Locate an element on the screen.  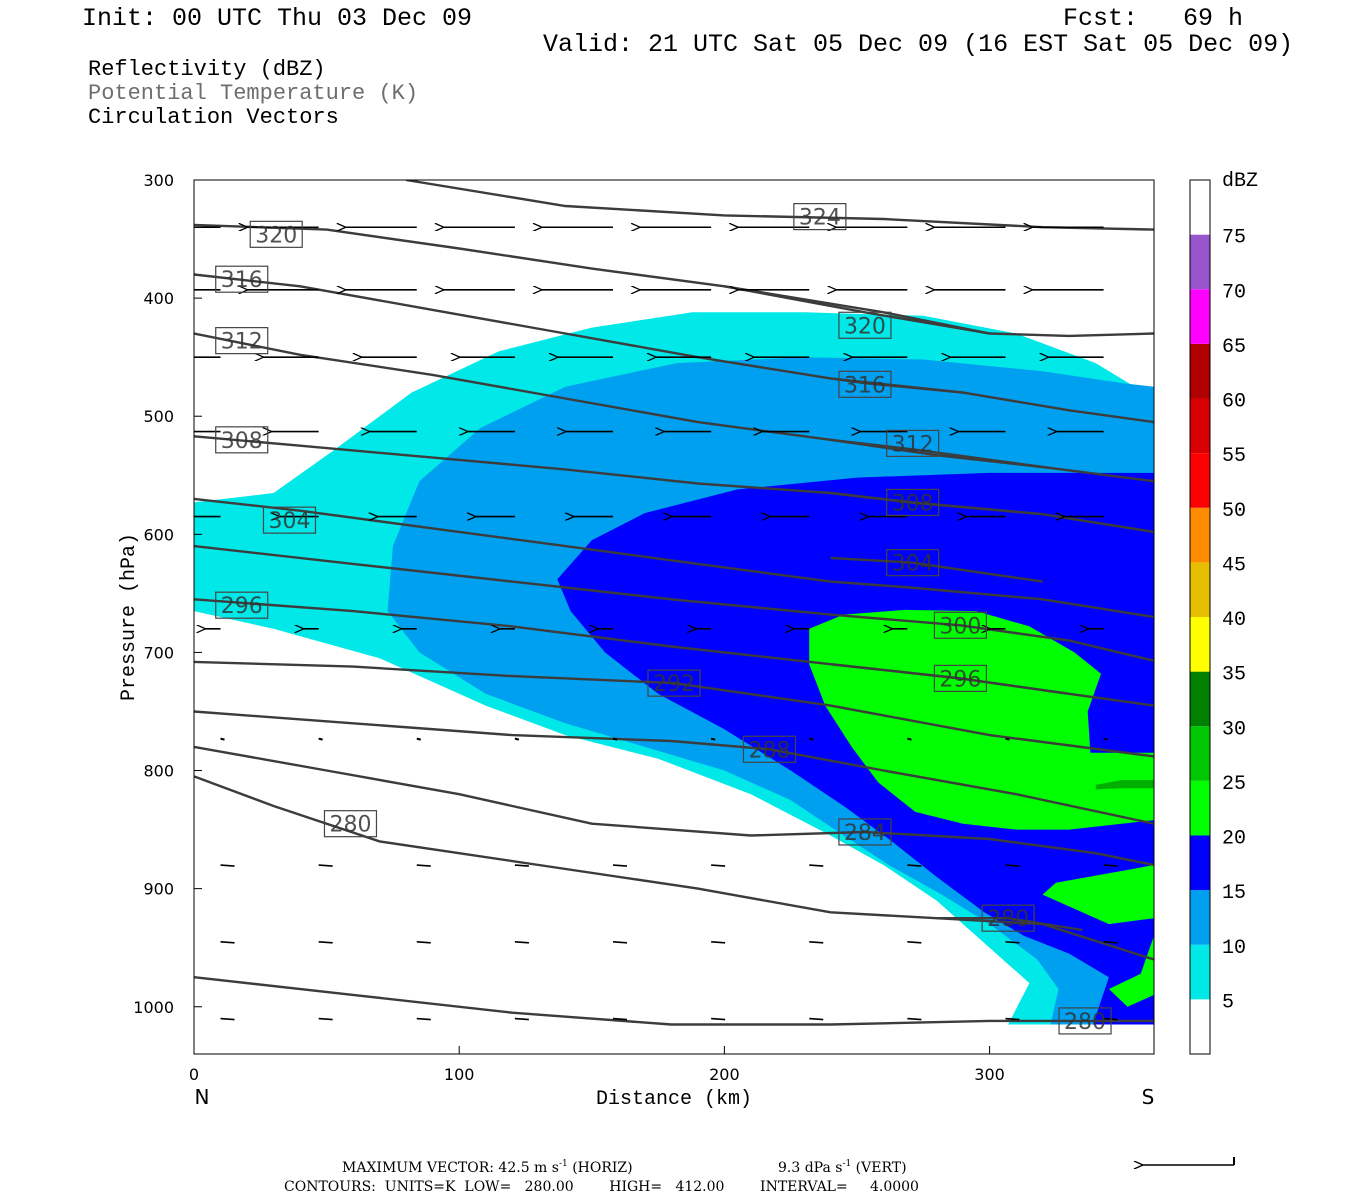
theta-contour-label: 324 is located at coordinates (820, 218).